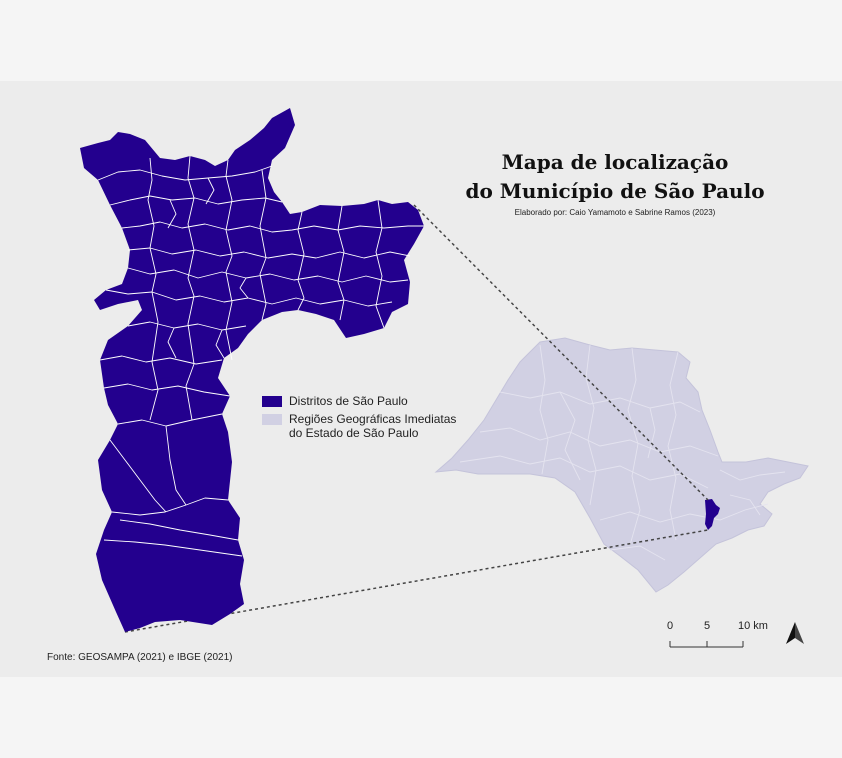 This screenshot has height=758, width=842. I want to click on legend-swatch-districts, so click(272, 401).